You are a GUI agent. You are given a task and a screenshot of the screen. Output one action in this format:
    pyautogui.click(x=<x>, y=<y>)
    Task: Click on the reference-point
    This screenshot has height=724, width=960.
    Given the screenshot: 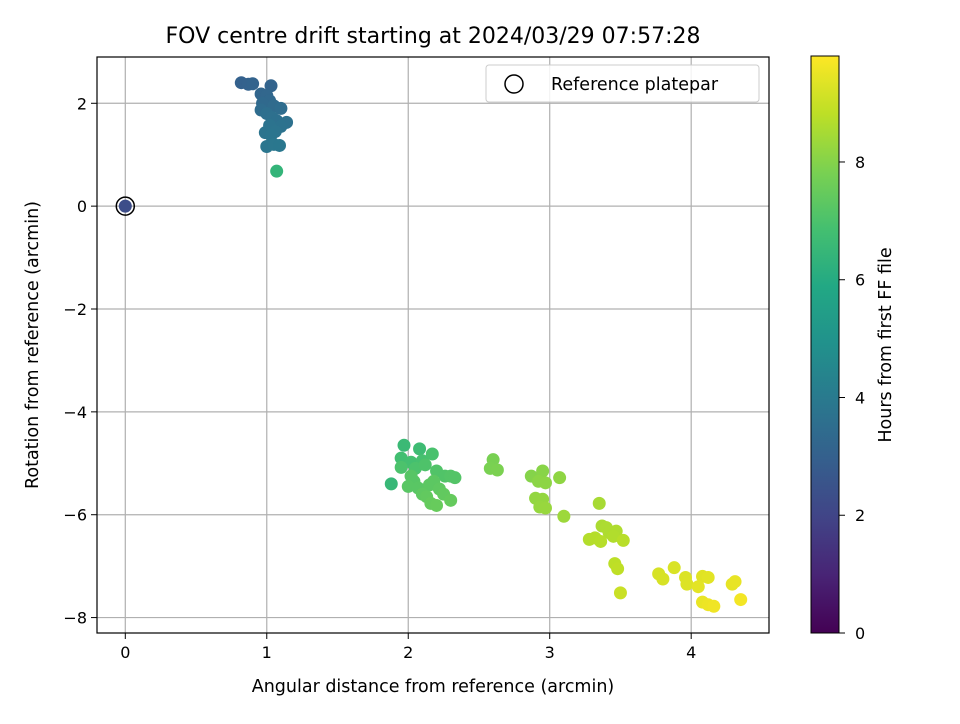 What is the action you would take?
    pyautogui.click(x=125, y=206)
    